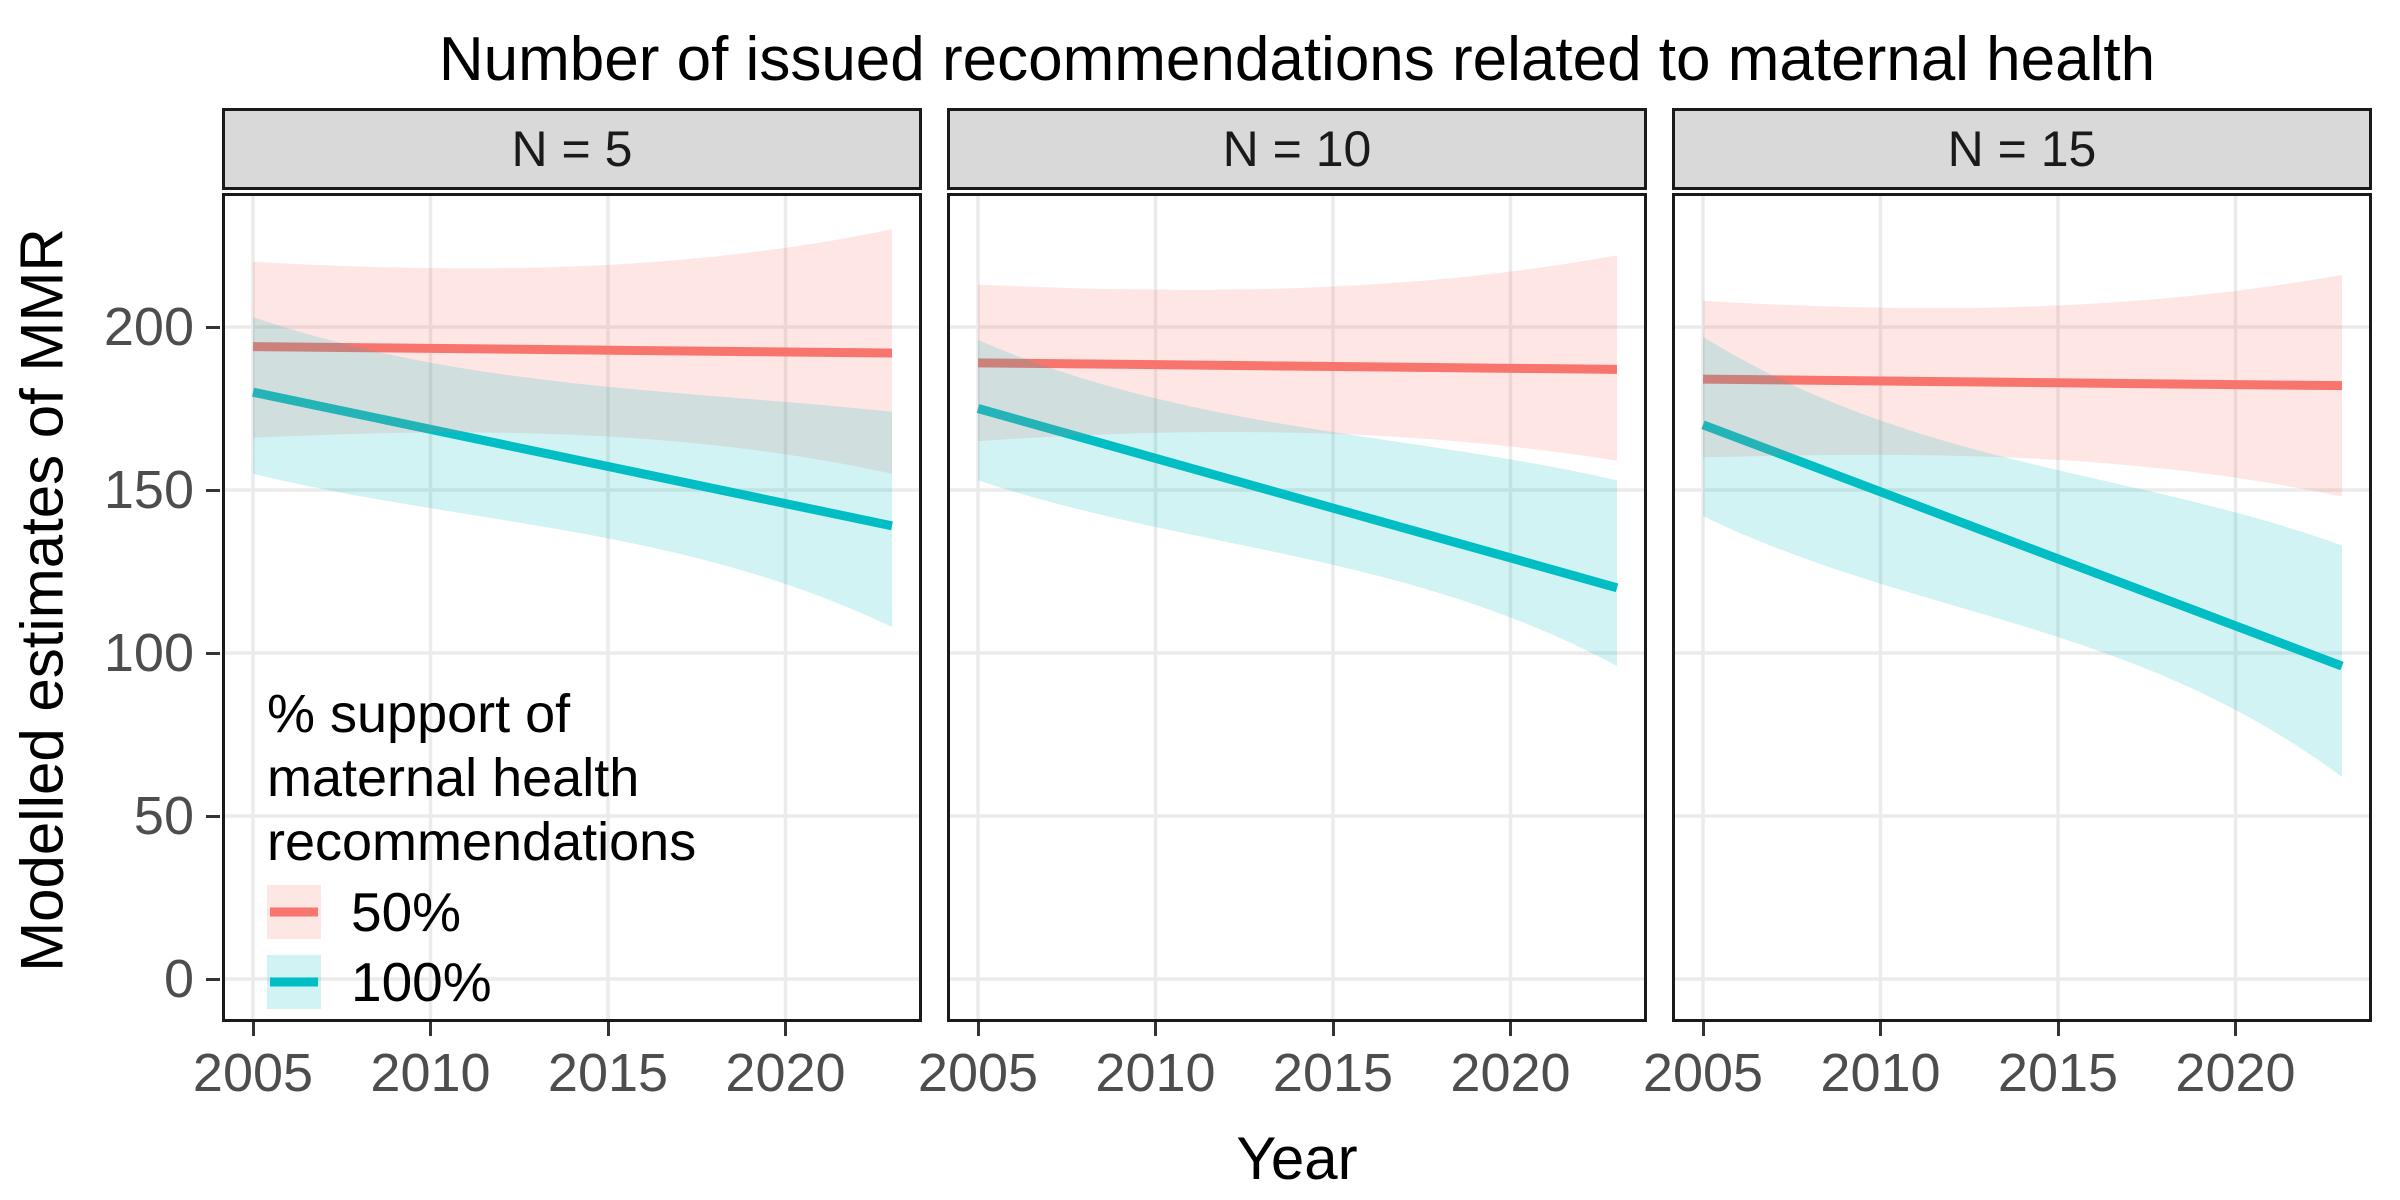  What do you see at coordinates (421, 982) in the screenshot?
I see `legend-entry-label: 100%` at bounding box center [421, 982].